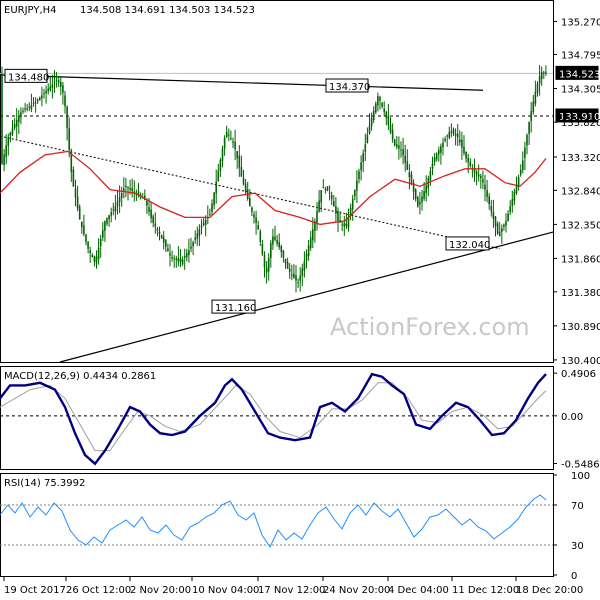 The height and width of the screenshot is (600, 600). I want to click on rsi-y-axis: 100 70 30 0, so click(571, 526).